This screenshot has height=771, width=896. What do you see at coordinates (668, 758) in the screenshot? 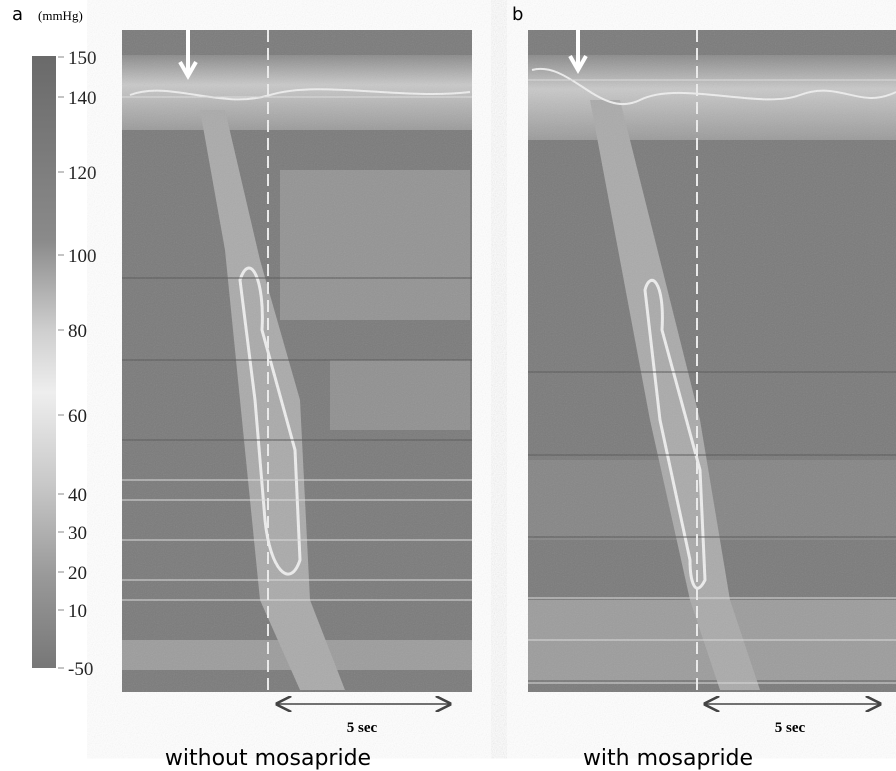
I see `panel-caption: with mosapride` at bounding box center [668, 758].